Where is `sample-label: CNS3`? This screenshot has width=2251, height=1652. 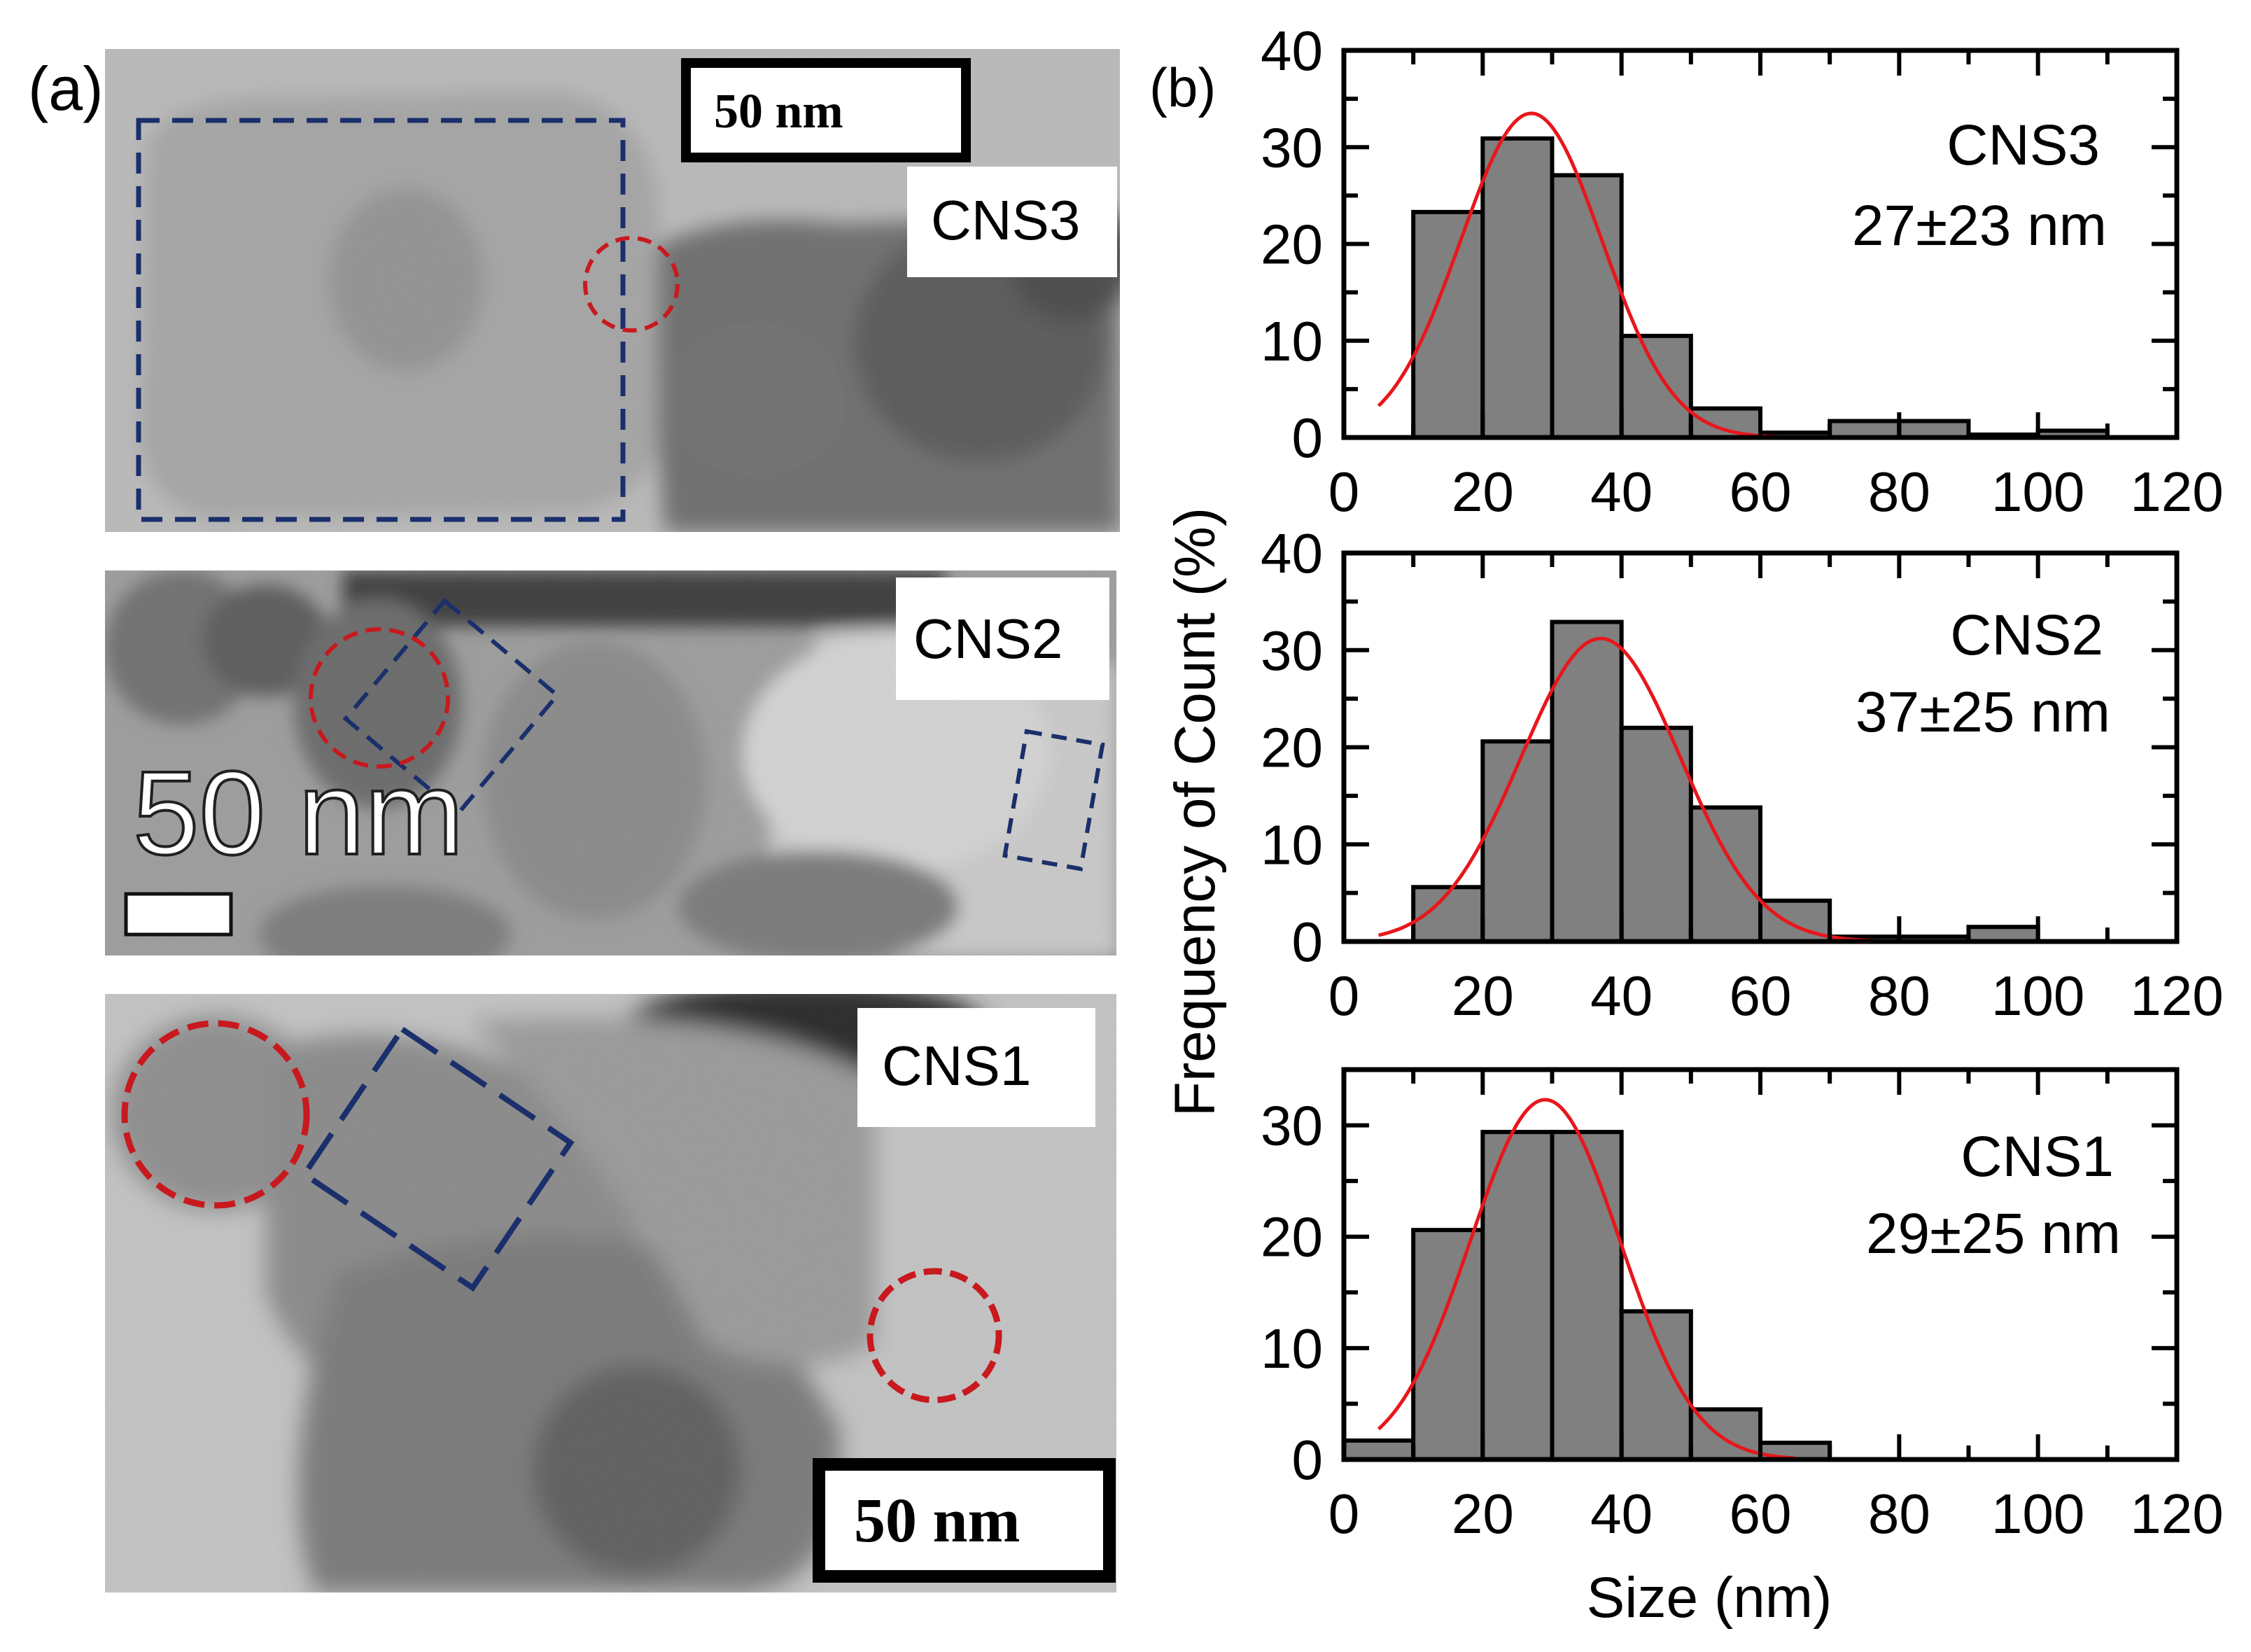 sample-label: CNS3 is located at coordinates (1006, 220).